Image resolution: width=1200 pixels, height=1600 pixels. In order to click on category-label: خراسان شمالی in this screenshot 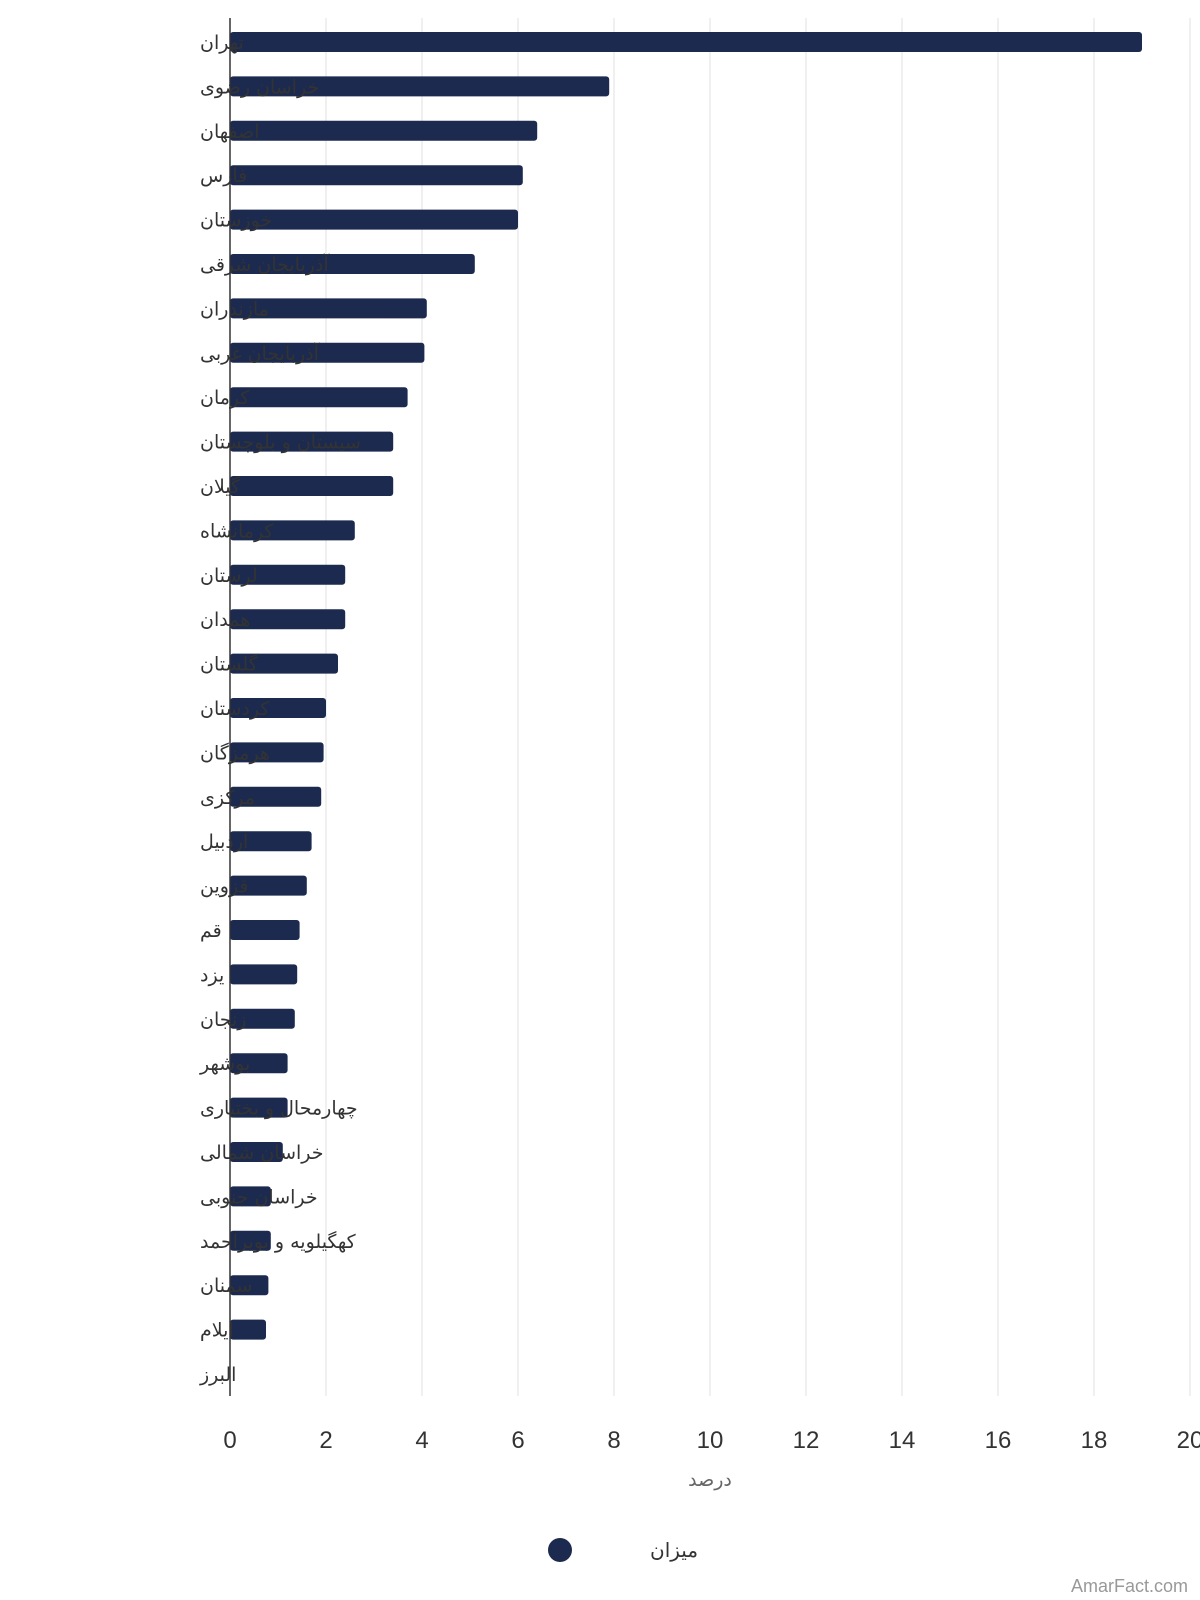, I will do `click(262, 1153)`.